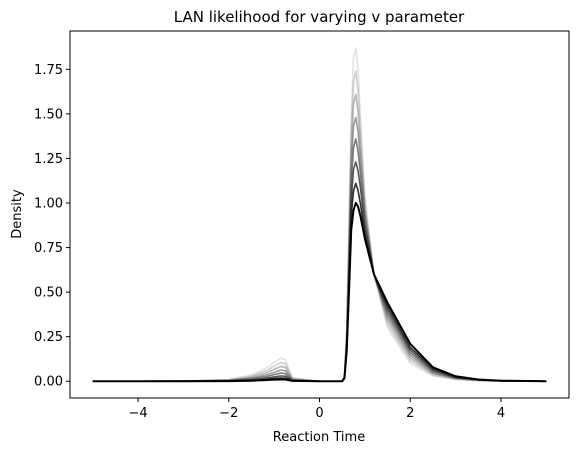 The image size is (576, 453). What do you see at coordinates (52, 226) in the screenshot?
I see `y-axis-ticks: 0.00 0.25 0.50 0.75 1.00 1.25 1.50 1.75` at bounding box center [52, 226].